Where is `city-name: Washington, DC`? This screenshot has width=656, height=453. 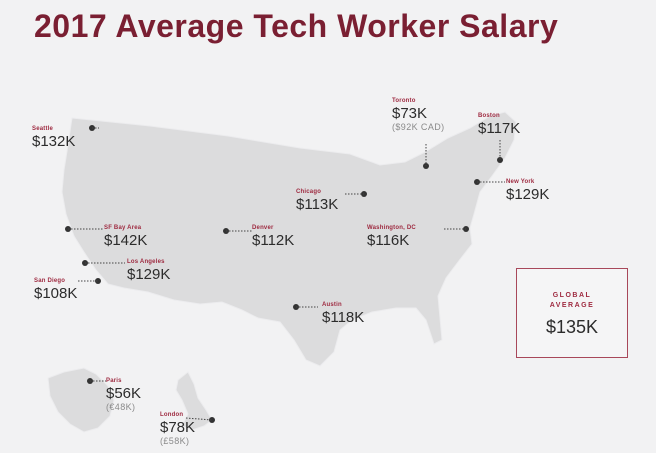 city-name: Washington, DC is located at coordinates (391, 228).